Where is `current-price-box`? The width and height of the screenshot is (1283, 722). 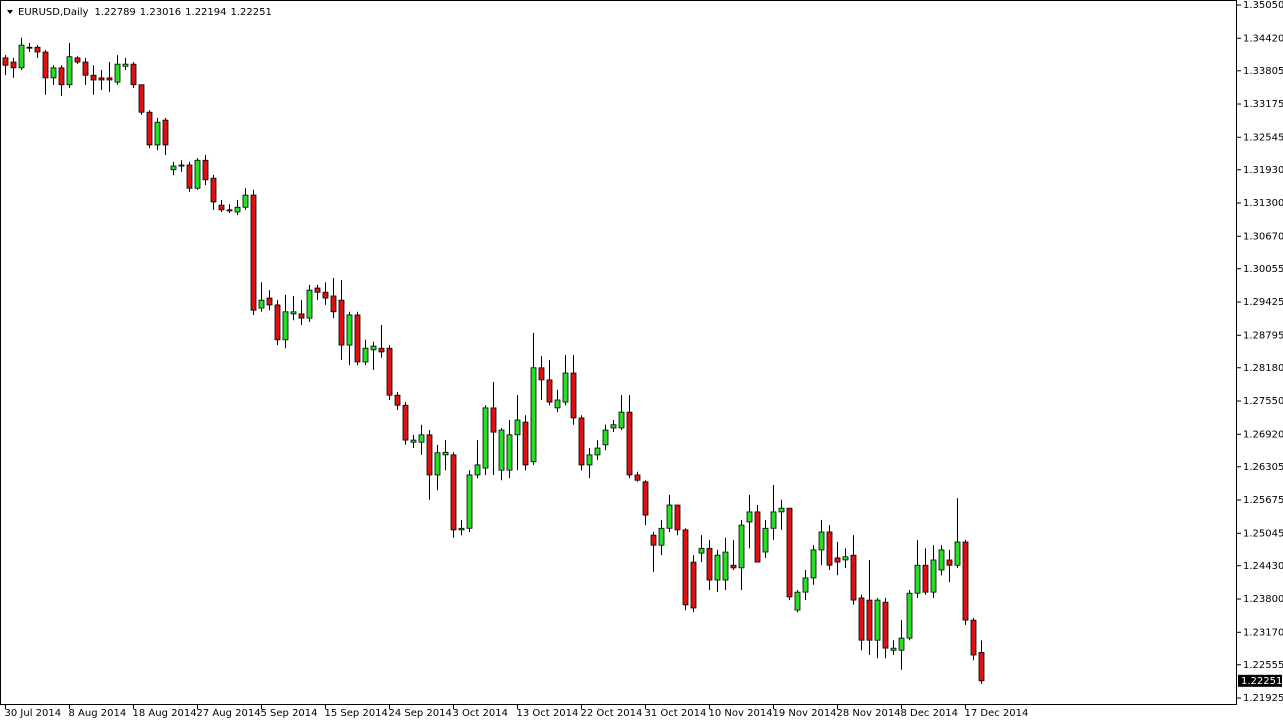
current-price-box is located at coordinates (1260, 680).